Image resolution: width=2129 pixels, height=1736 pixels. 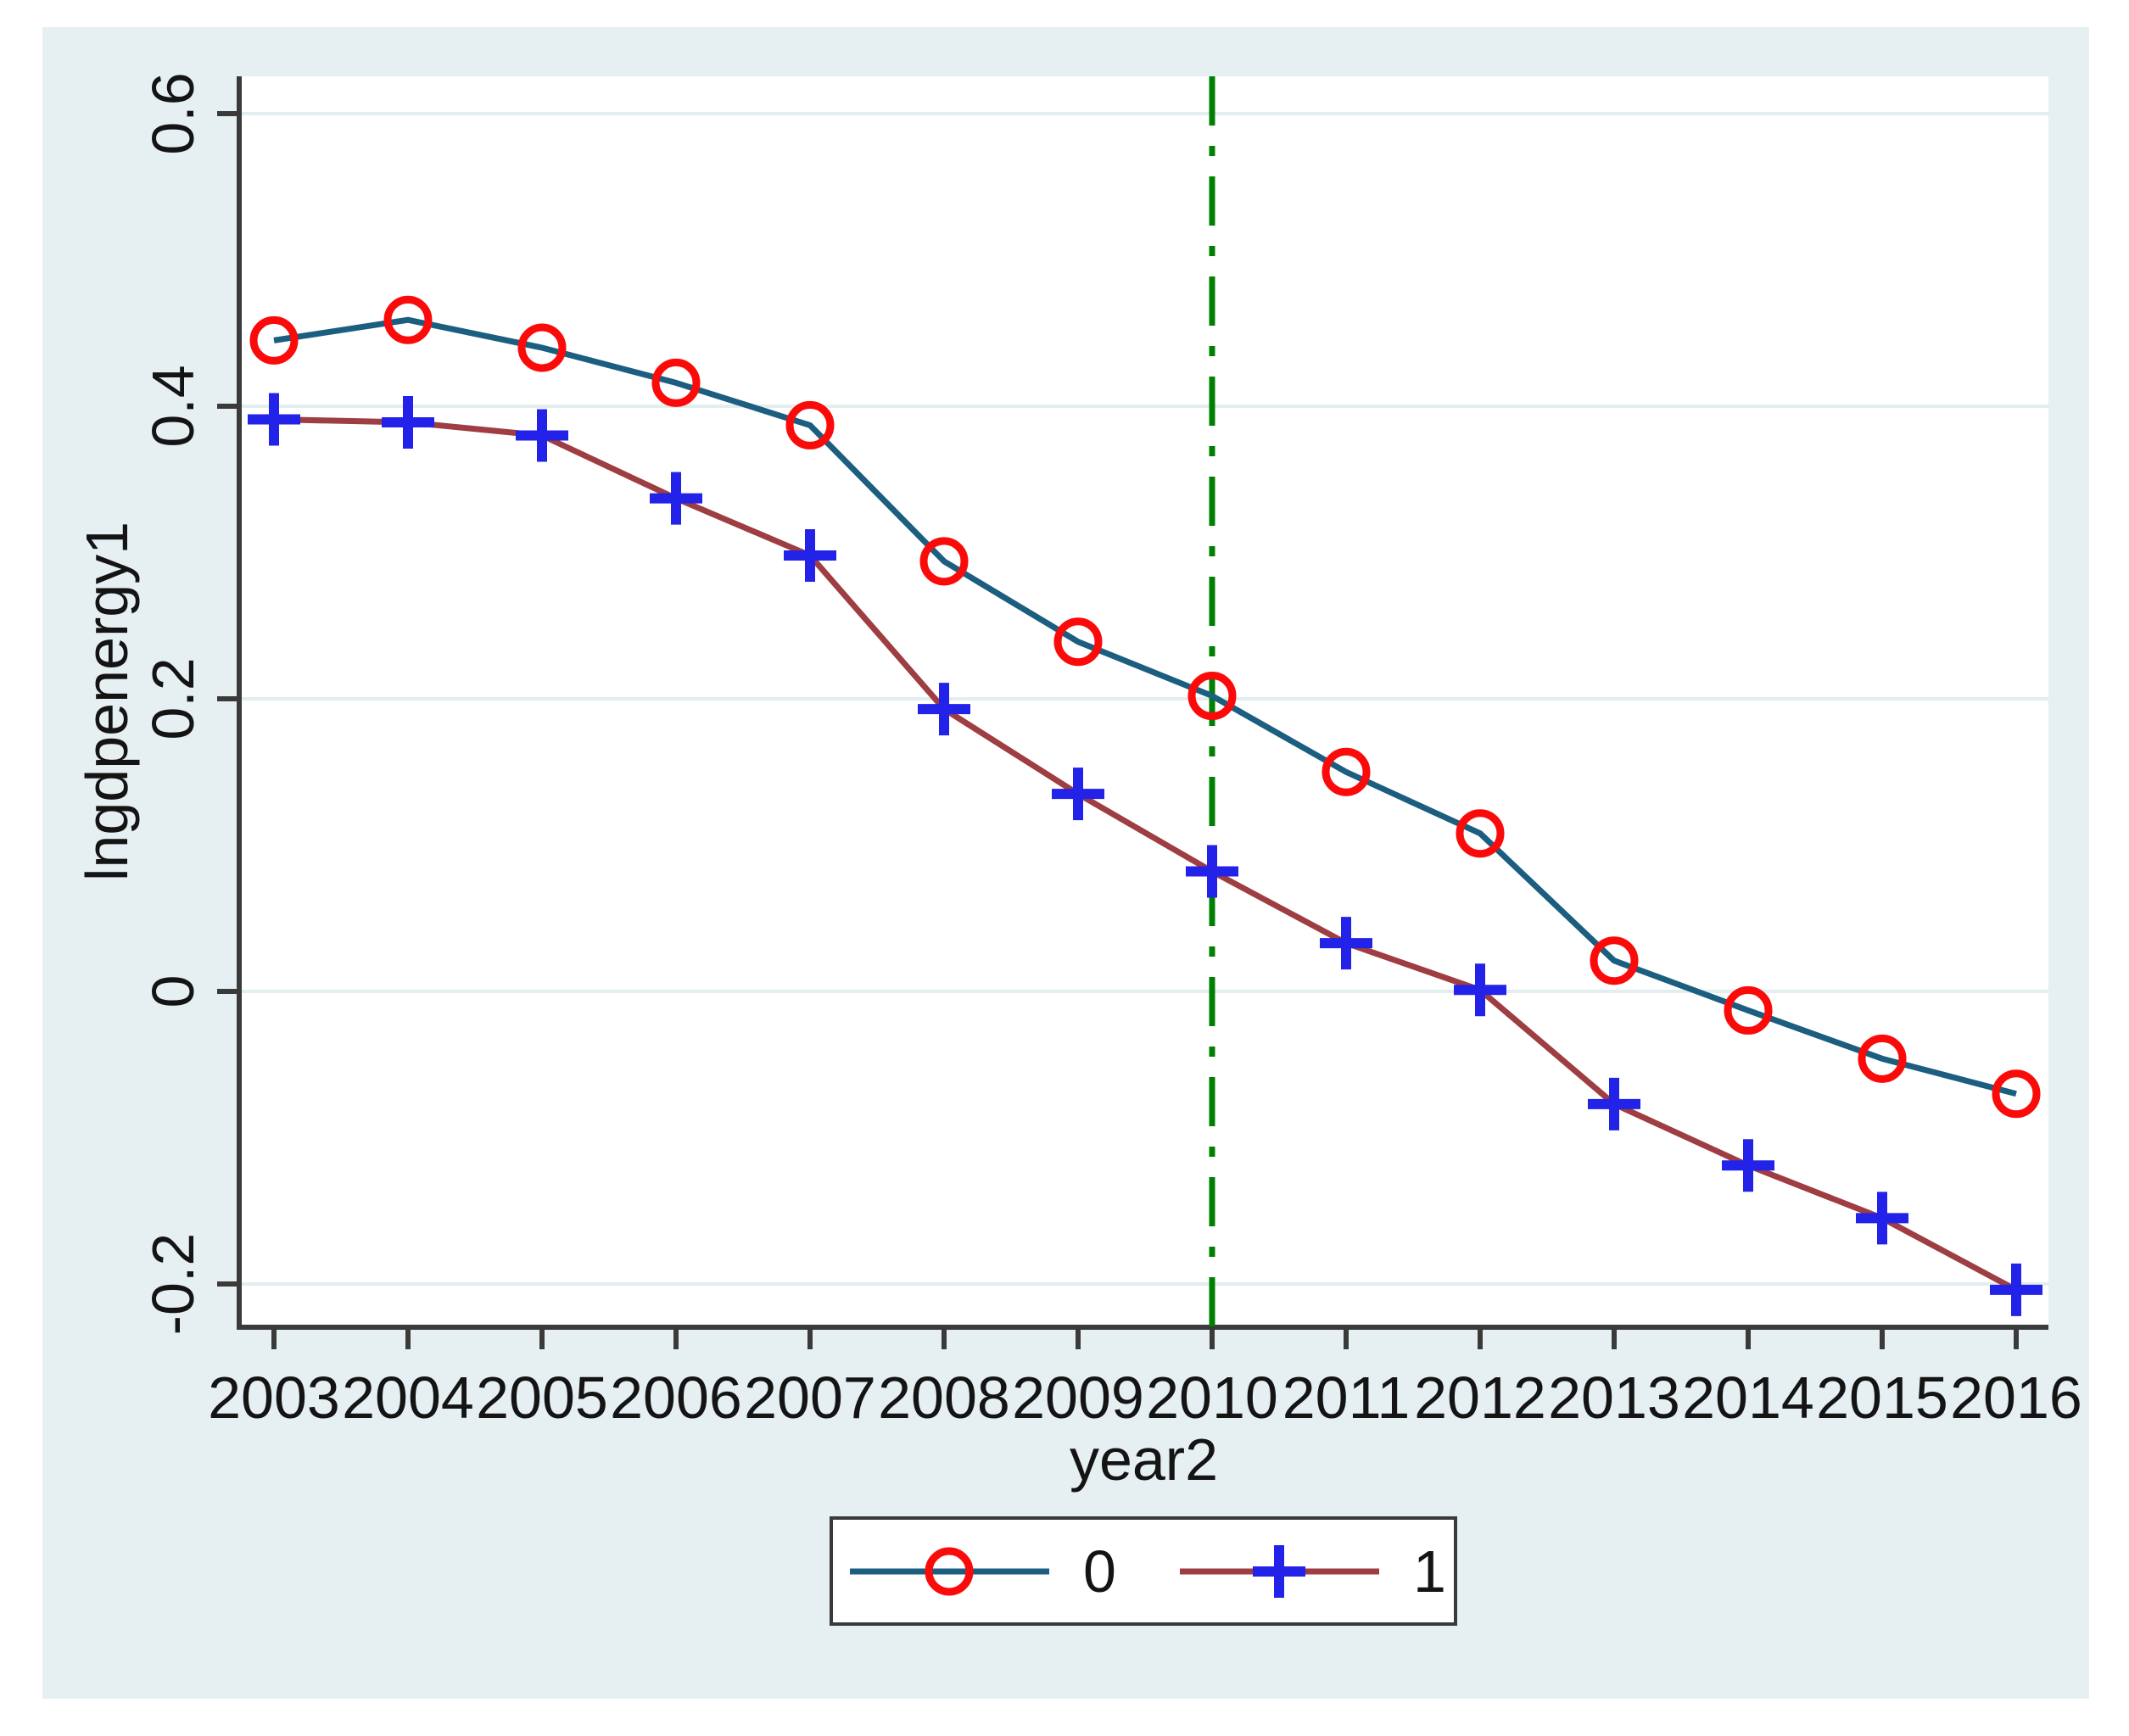 What do you see at coordinates (408, 1398) in the screenshot?
I see `x-tick-label: 2004` at bounding box center [408, 1398].